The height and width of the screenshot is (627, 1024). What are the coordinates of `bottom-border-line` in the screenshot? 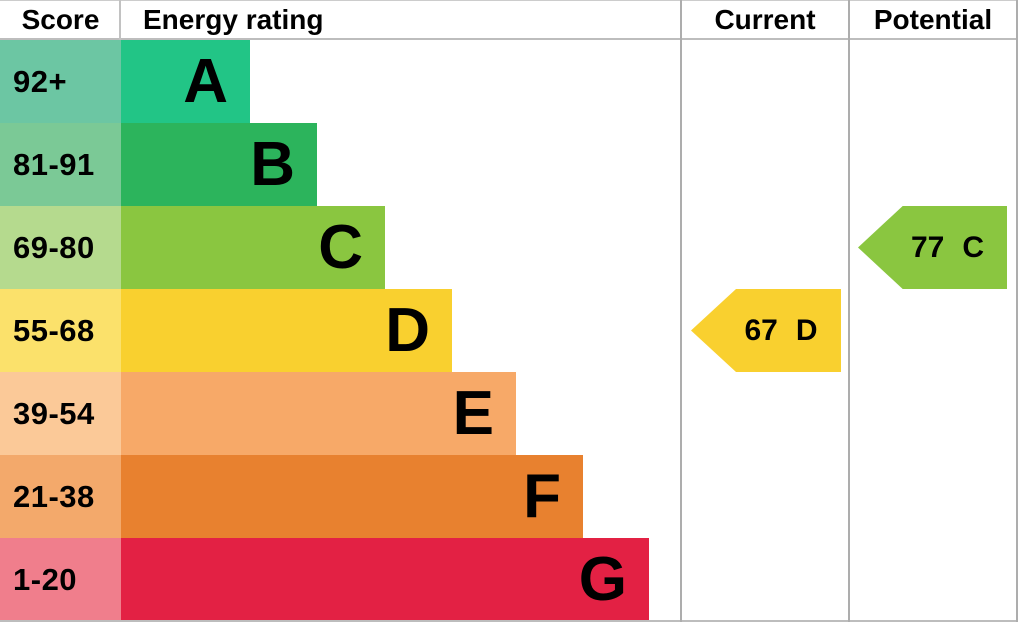 It's located at (509, 621).